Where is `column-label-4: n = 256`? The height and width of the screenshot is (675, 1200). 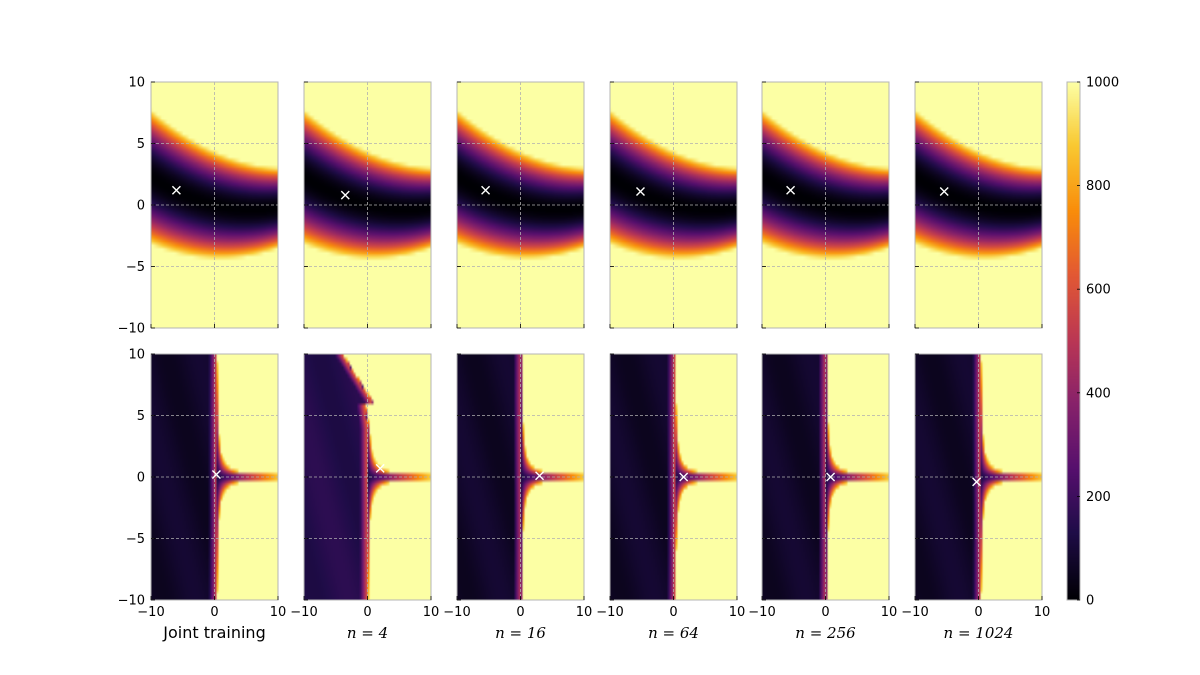
column-label-4: n = 256 is located at coordinates (825, 633).